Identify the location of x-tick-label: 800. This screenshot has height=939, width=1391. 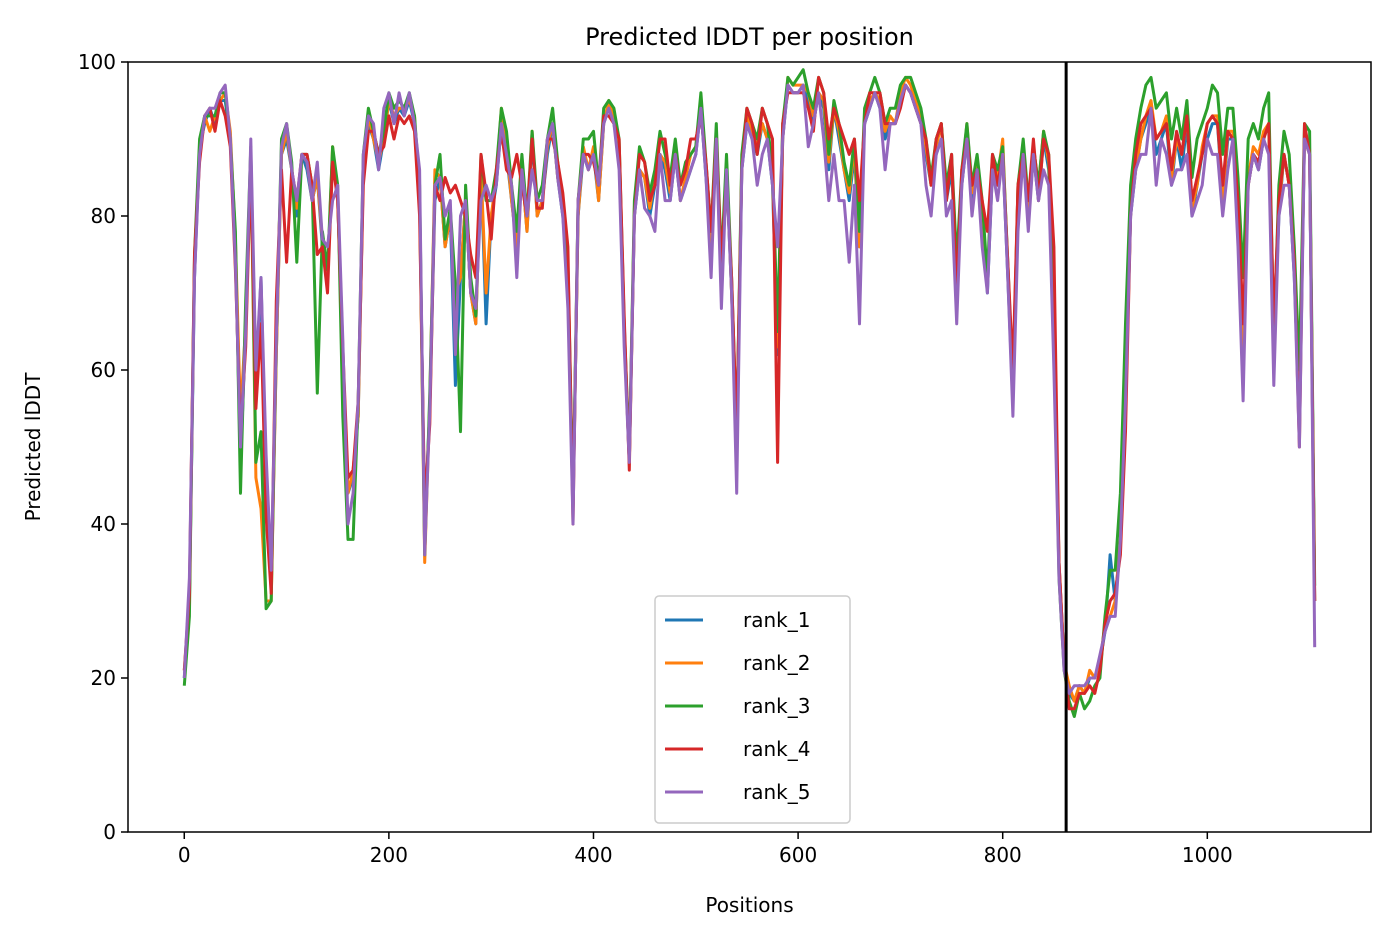
(1003, 855).